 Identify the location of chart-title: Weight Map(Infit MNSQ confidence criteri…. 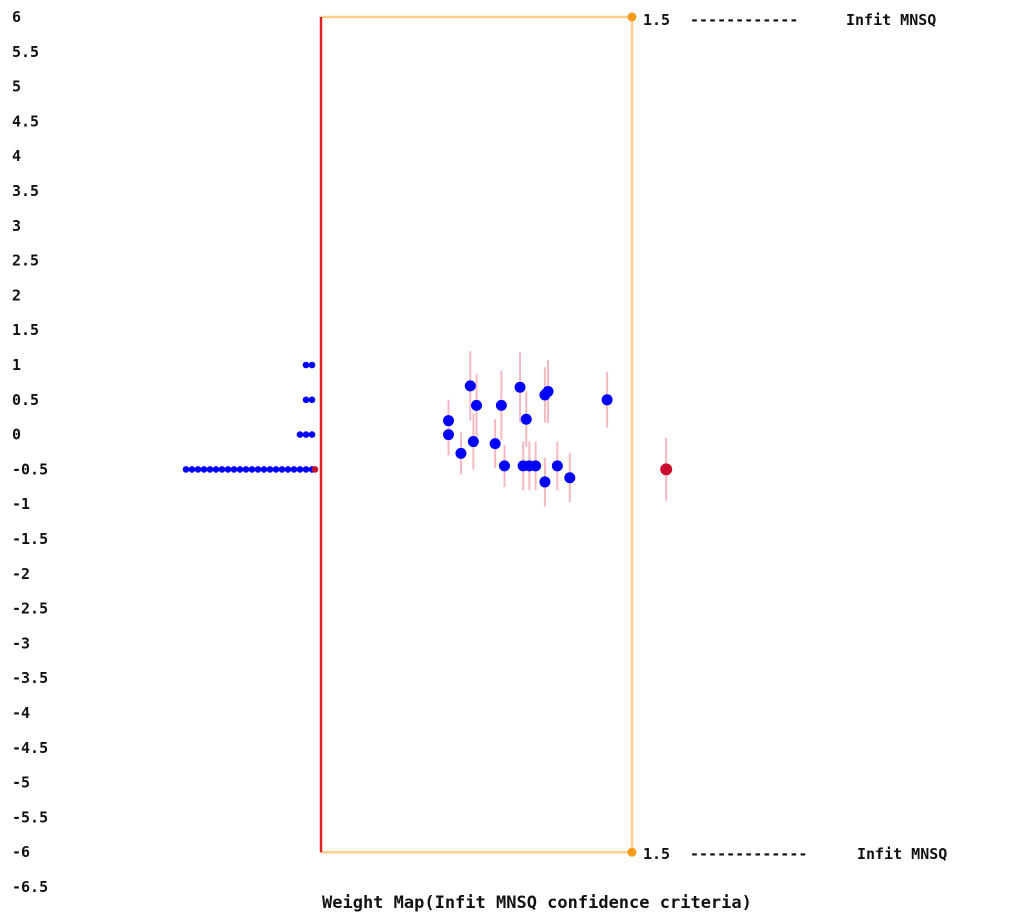
(537, 902).